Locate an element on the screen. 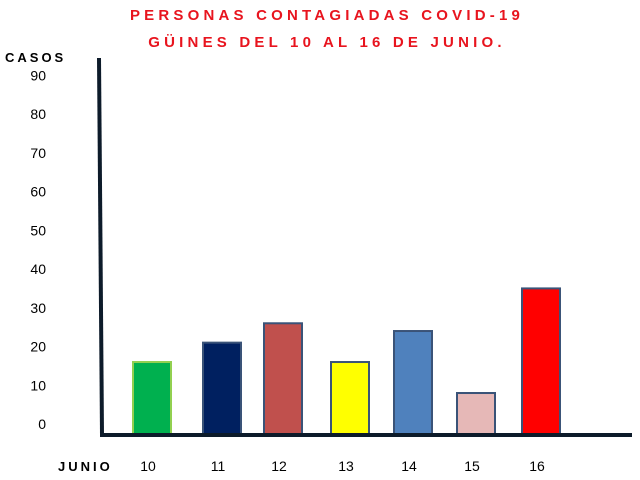 The height and width of the screenshot is (480, 640). x-tick-label: 12 is located at coordinates (279, 466).